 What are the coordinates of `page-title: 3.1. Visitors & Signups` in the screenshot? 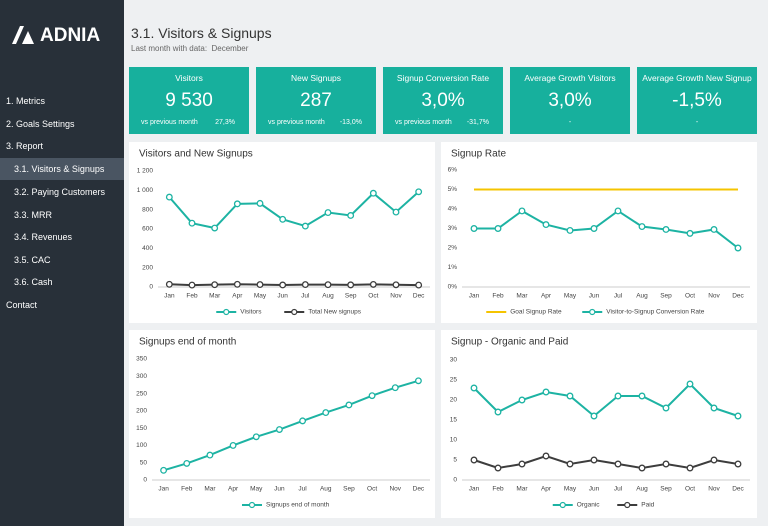 It's located at (201, 33).